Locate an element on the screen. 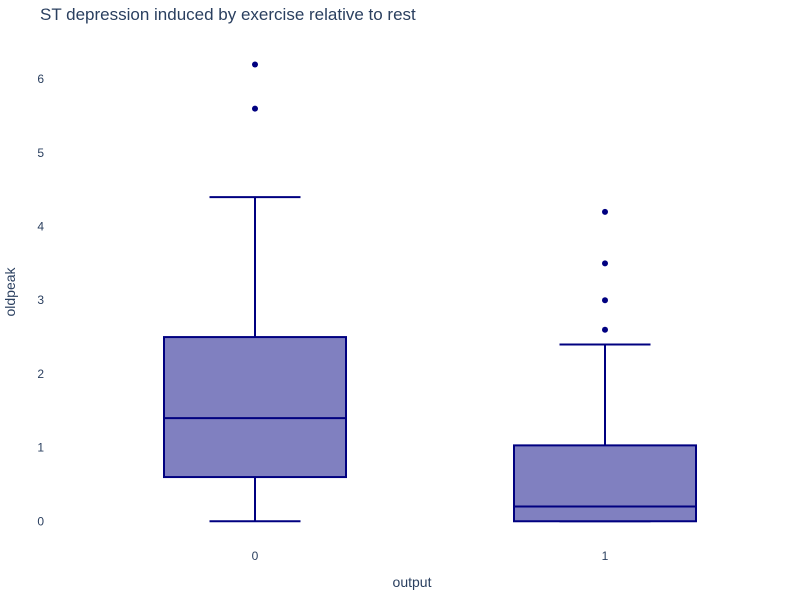  x-tick-label: 0 is located at coordinates (255, 556).